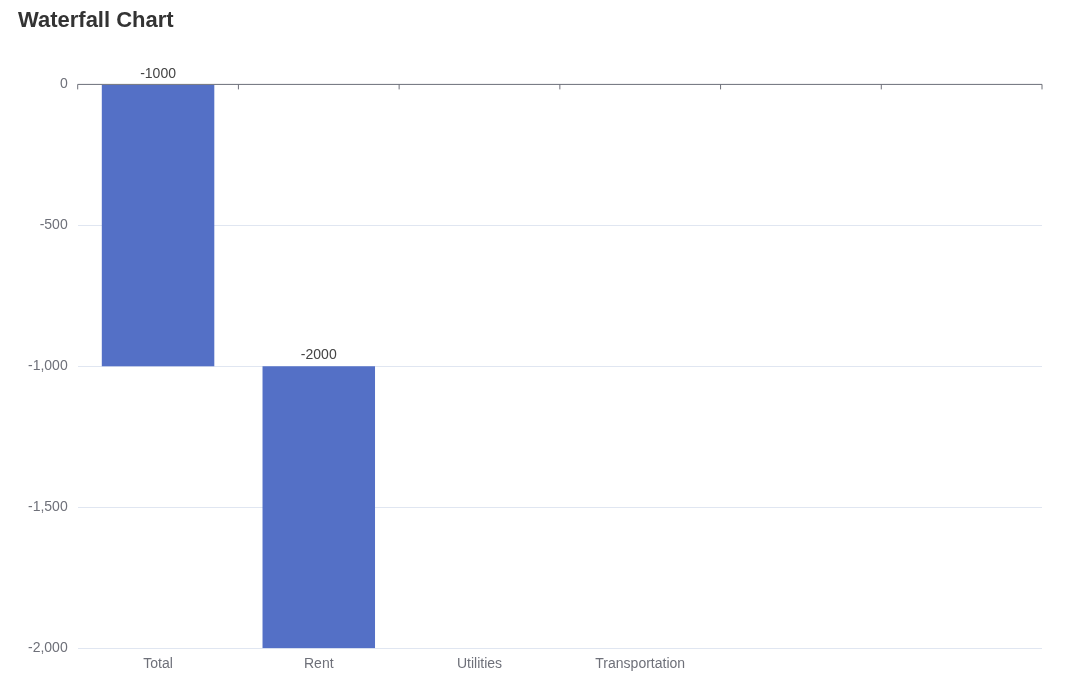 The width and height of the screenshot is (1085, 689). What do you see at coordinates (318, 354) in the screenshot?
I see `data-label: -2000` at bounding box center [318, 354].